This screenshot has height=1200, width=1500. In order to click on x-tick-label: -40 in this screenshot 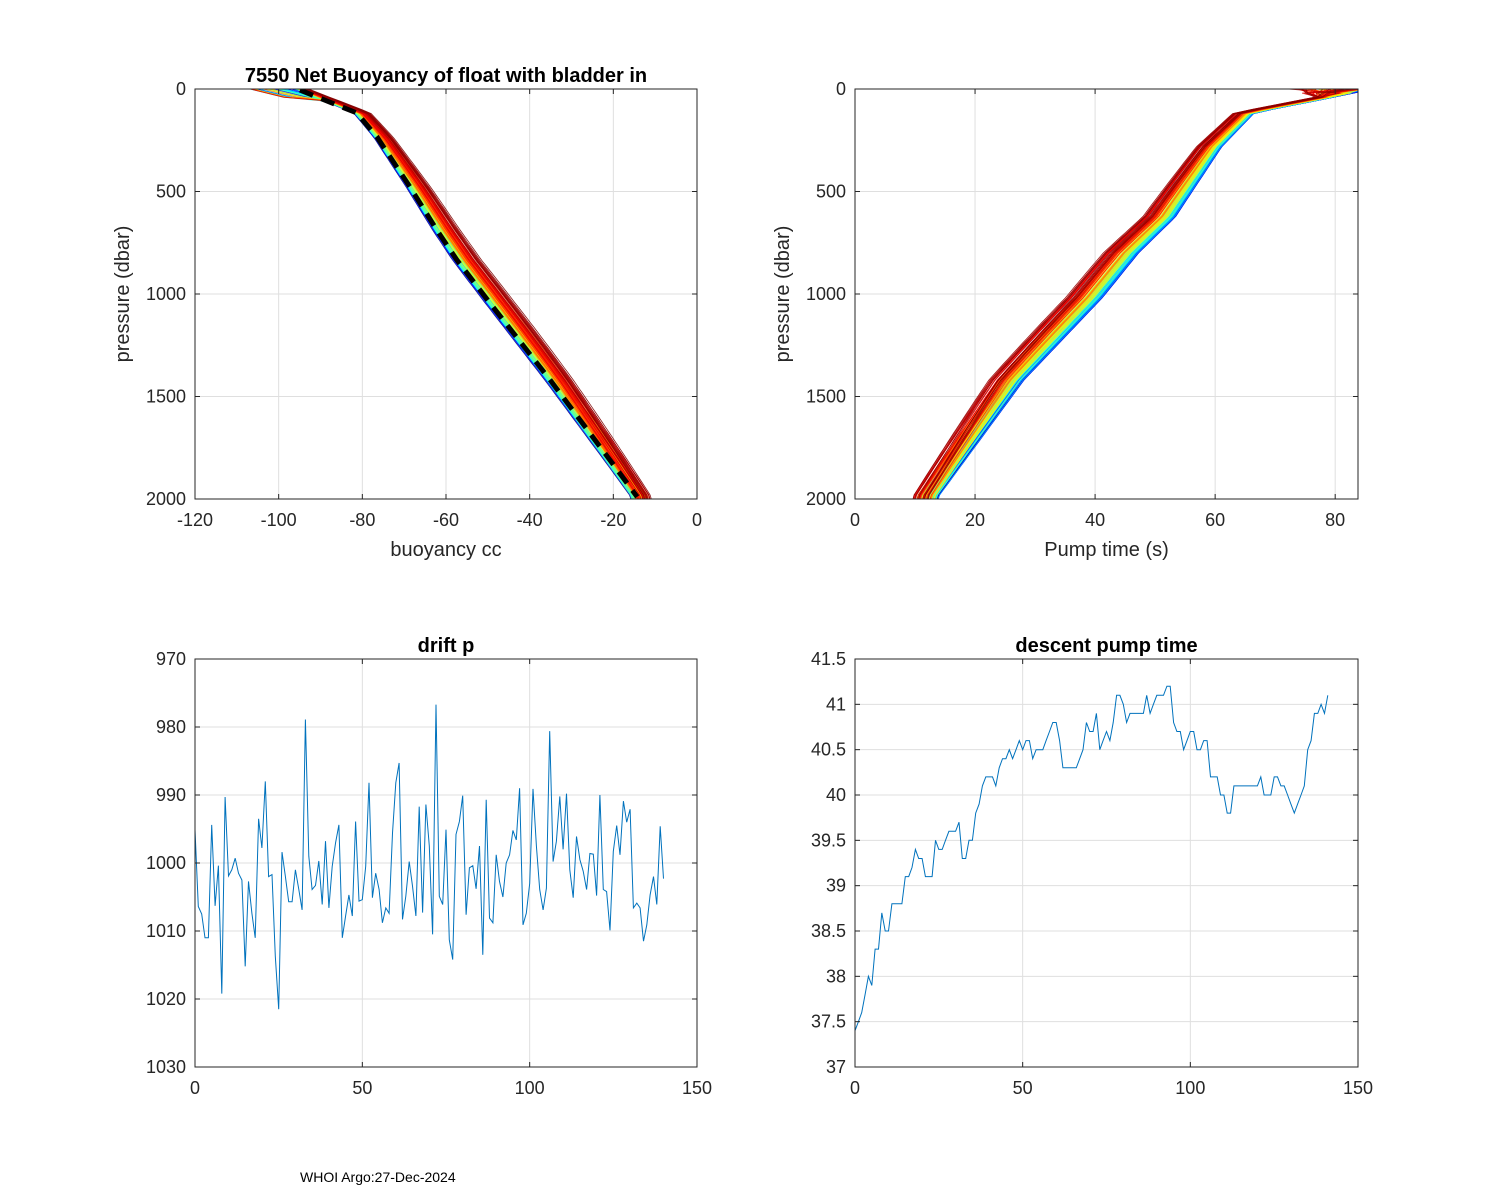, I will do `click(530, 520)`.